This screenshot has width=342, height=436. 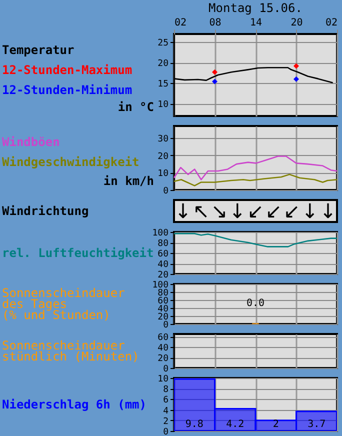 What do you see at coordinates (165, 401) in the screenshot?
I see `y-tick-label: 6` at bounding box center [165, 401].